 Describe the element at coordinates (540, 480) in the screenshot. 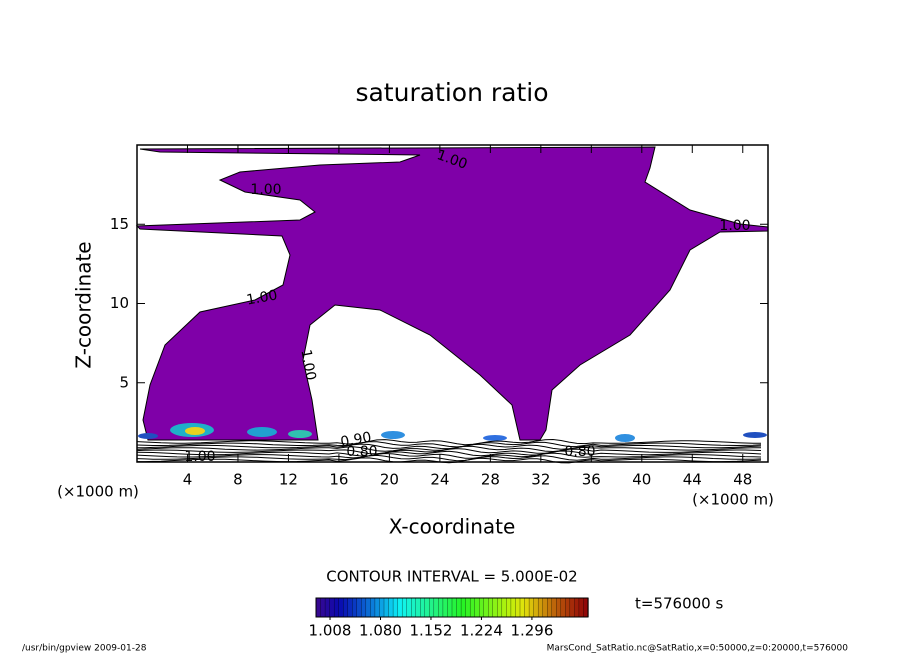

I see `x-tick-label: 32` at that location.